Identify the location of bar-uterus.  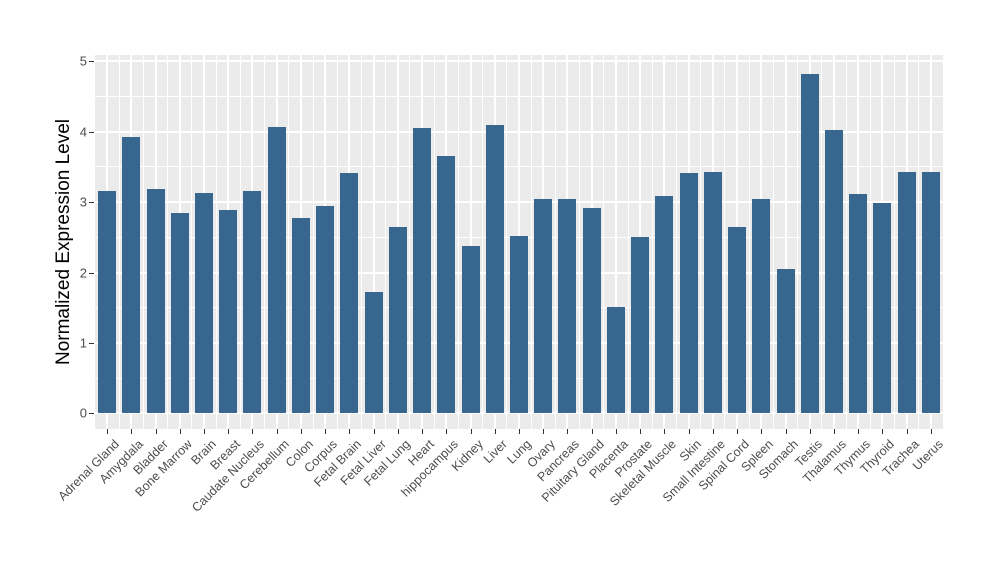
(930, 292).